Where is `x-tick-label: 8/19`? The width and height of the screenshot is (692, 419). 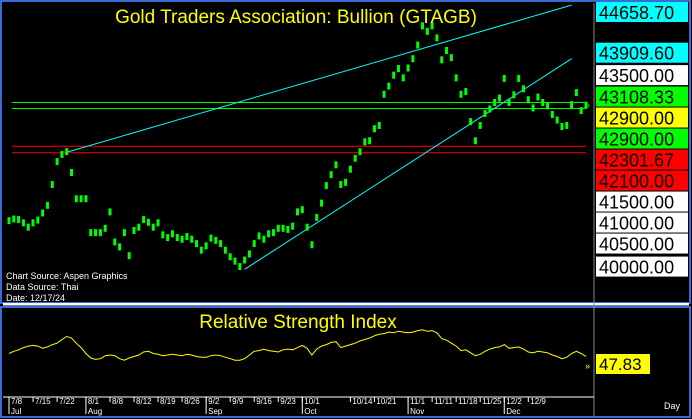
x-tick-label: 8/19 is located at coordinates (168, 401).